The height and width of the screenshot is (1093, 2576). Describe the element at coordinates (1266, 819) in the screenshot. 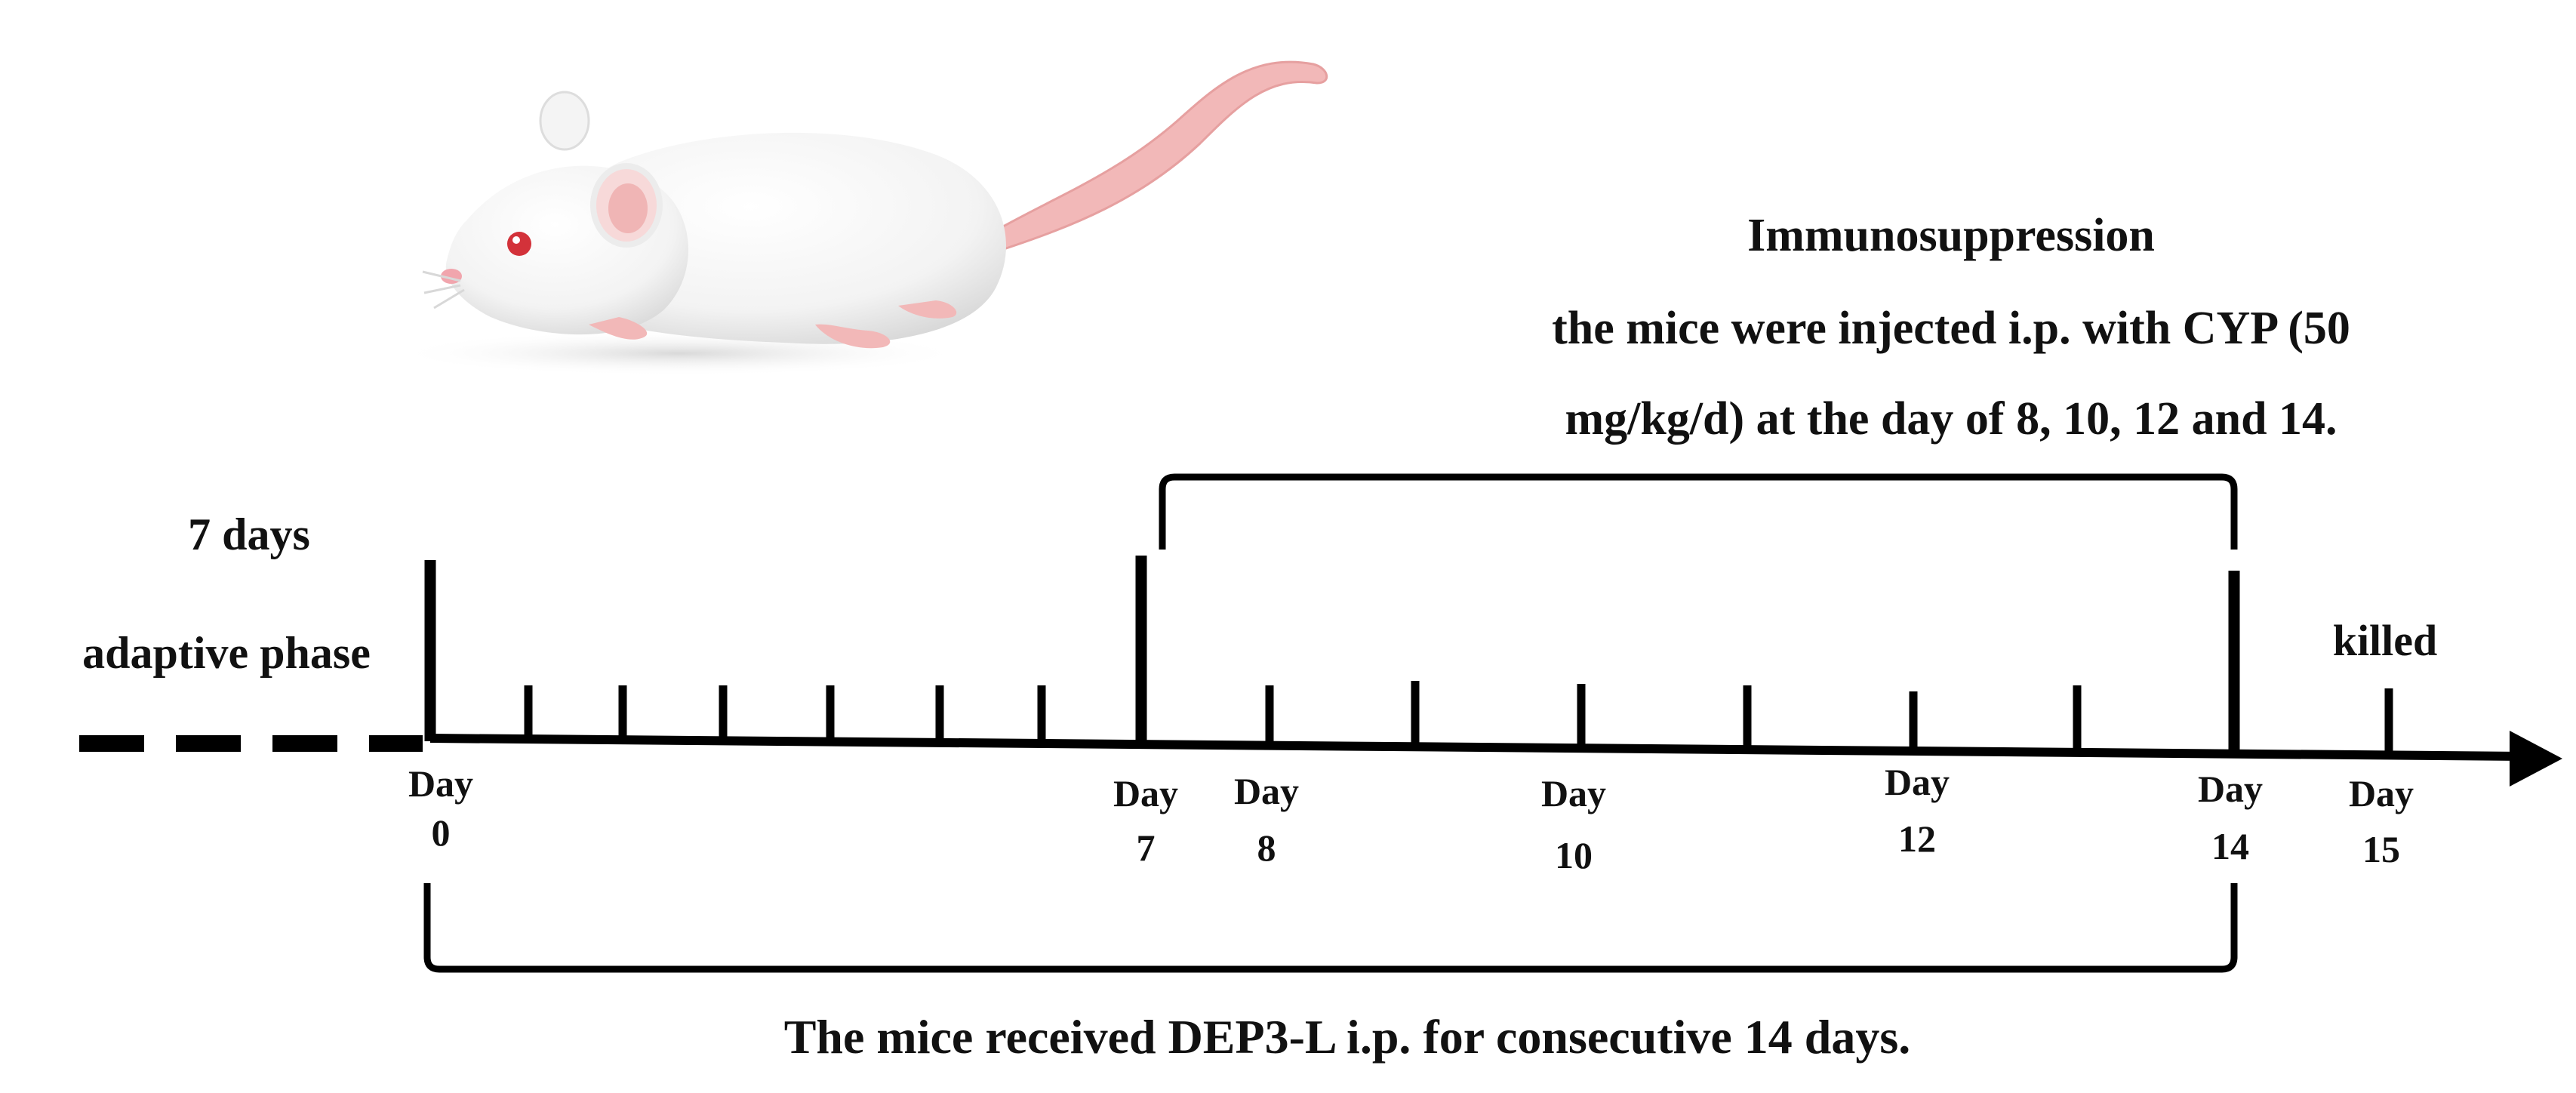

I see `day-label-8: Day 8` at that location.